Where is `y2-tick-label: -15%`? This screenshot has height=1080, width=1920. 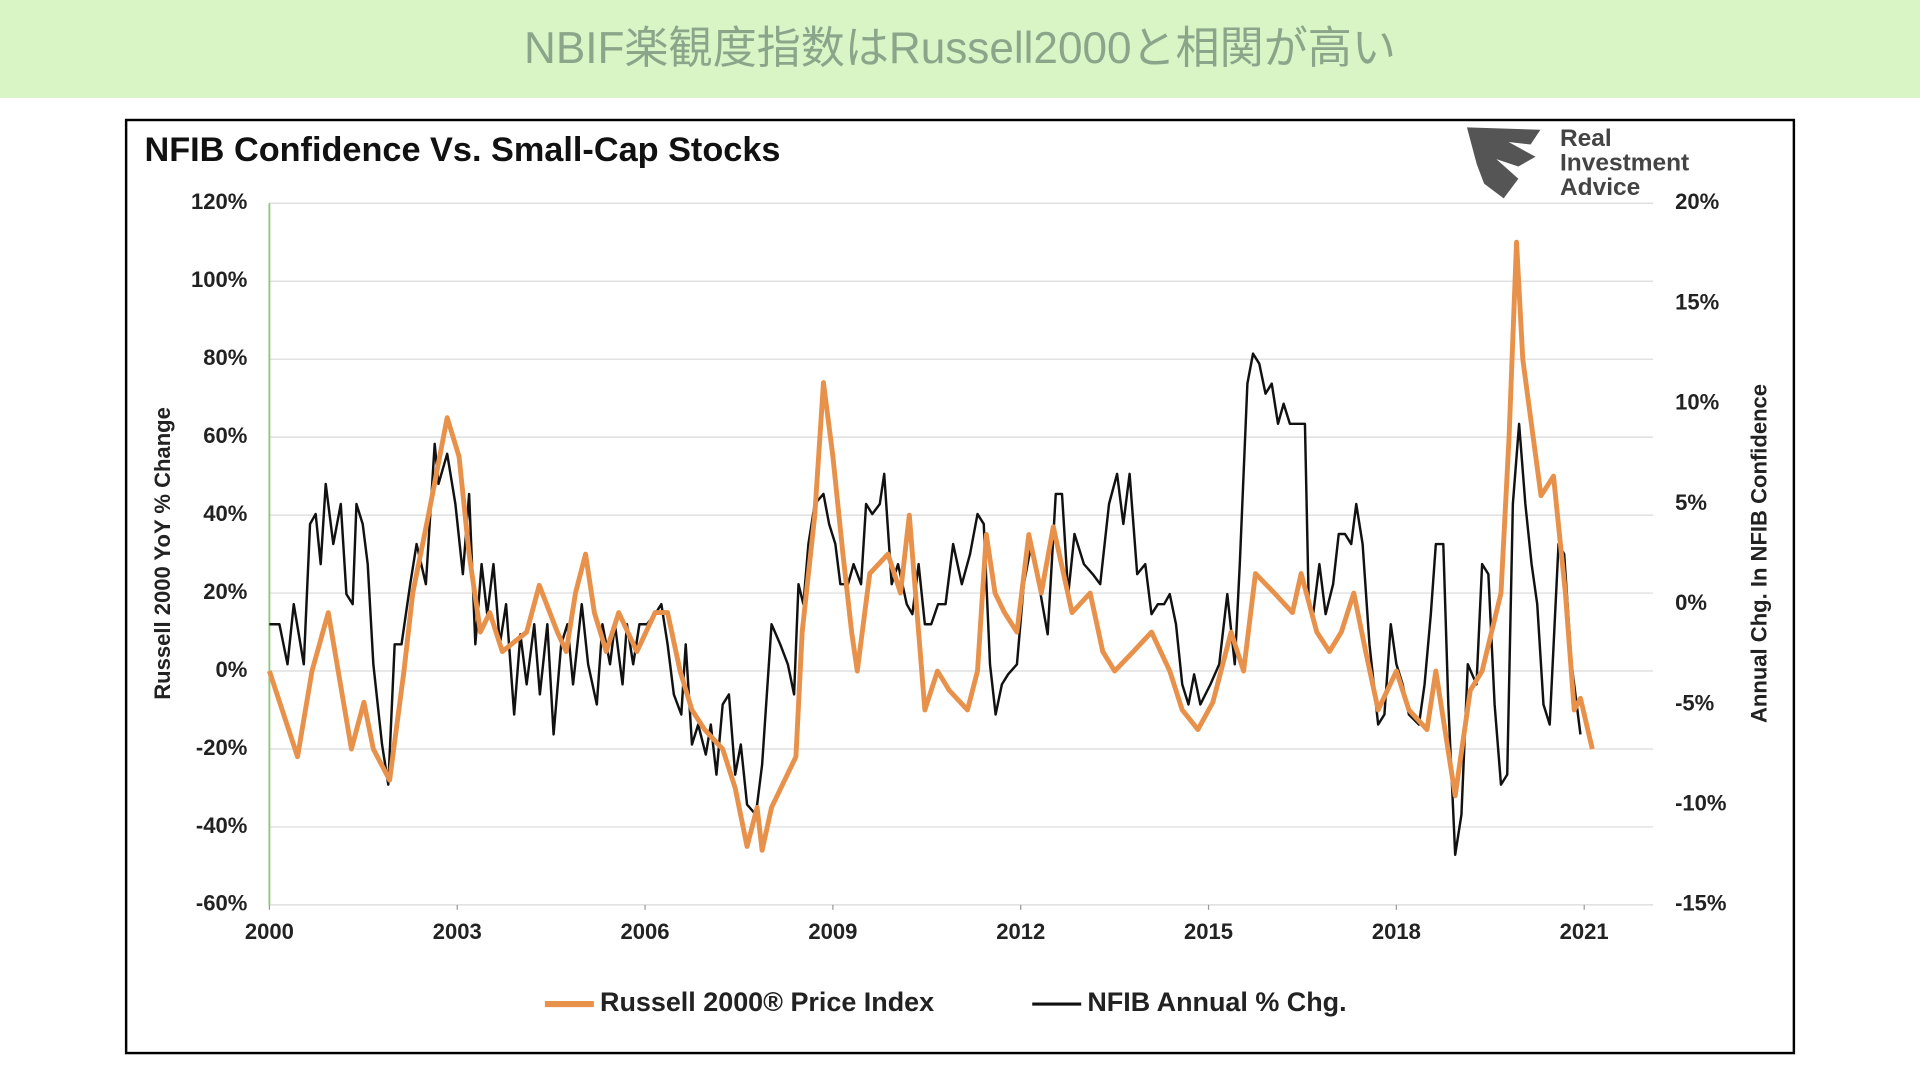 y2-tick-label: -15% is located at coordinates (1701, 903).